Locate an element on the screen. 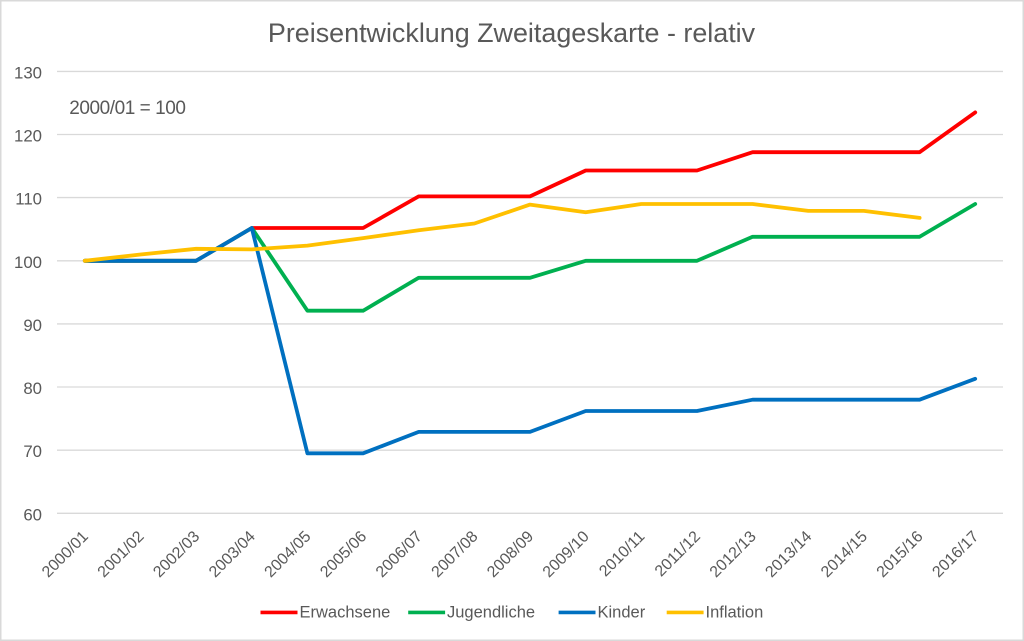  svg-text: 70 is located at coordinates (32, 451).